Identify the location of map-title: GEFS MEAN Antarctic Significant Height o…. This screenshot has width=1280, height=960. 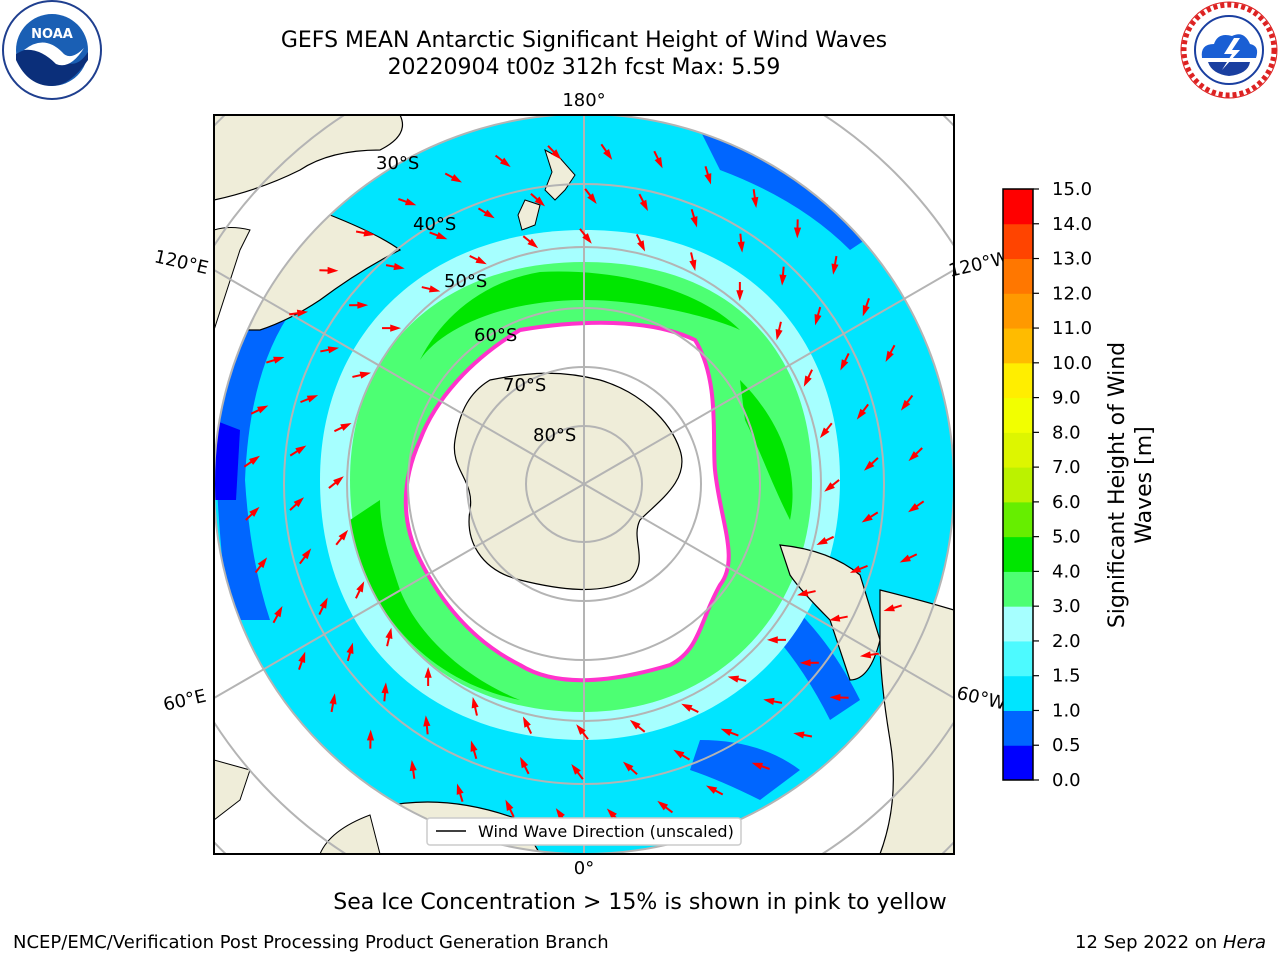
(584, 40).